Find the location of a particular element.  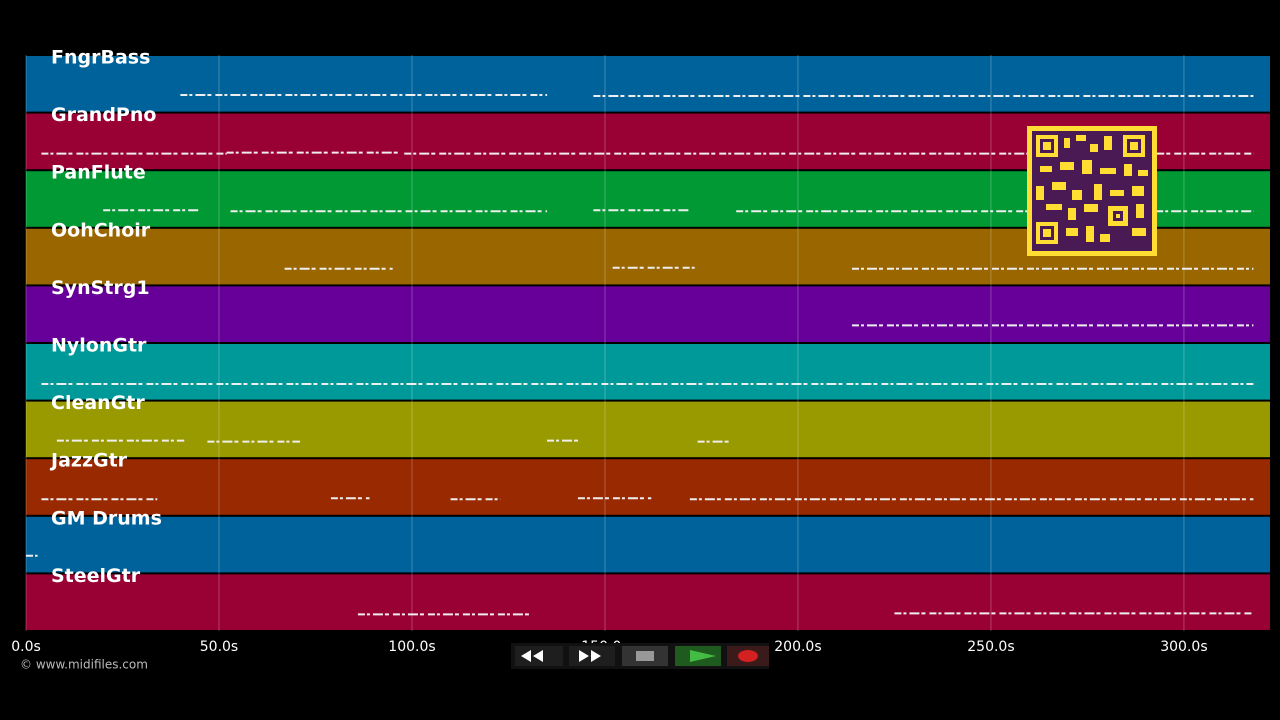

track-name: FngrBass is located at coordinates (100, 58).